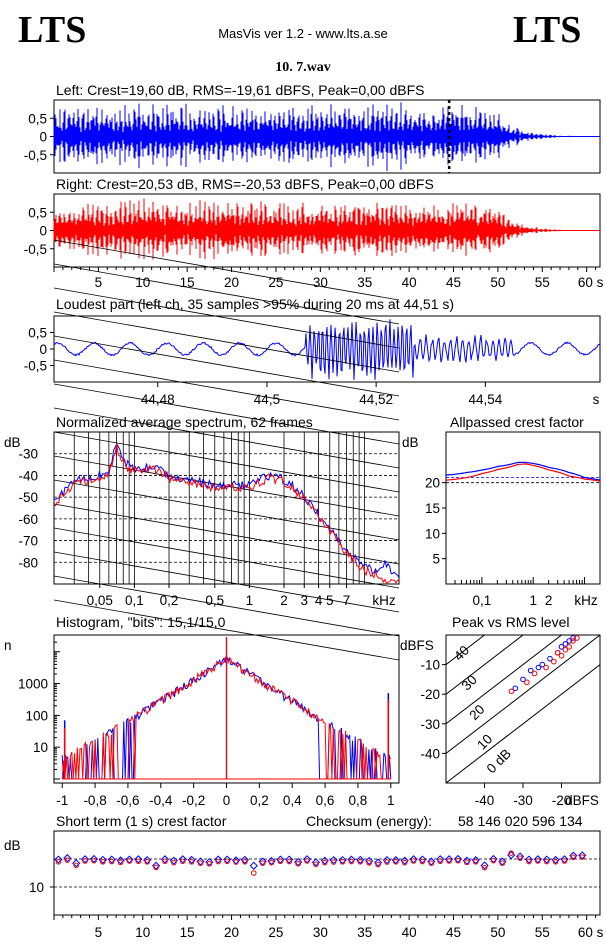  I want to click on left-waveform-ytick-label: 0,5, so click(37, 118).